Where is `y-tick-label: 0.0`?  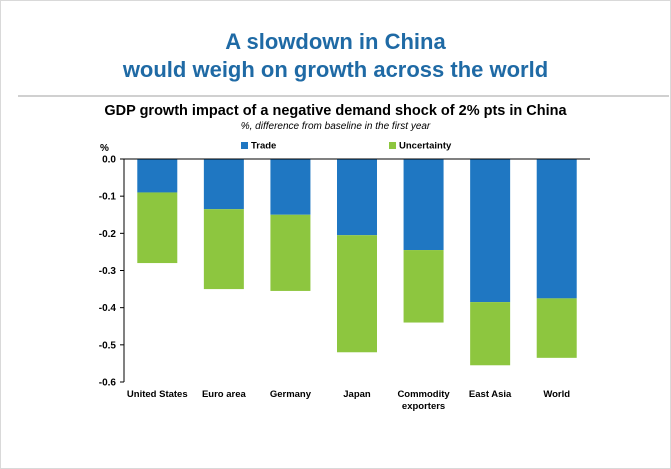
y-tick-label: 0.0 is located at coordinates (109, 160).